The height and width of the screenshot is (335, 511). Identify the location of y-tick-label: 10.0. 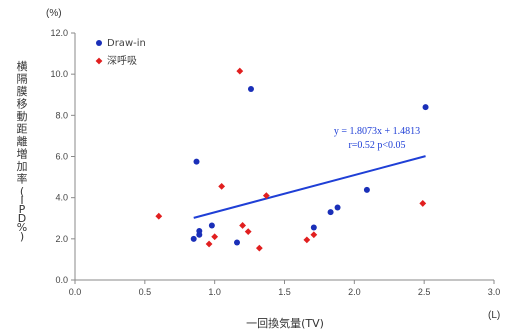
(59, 74).